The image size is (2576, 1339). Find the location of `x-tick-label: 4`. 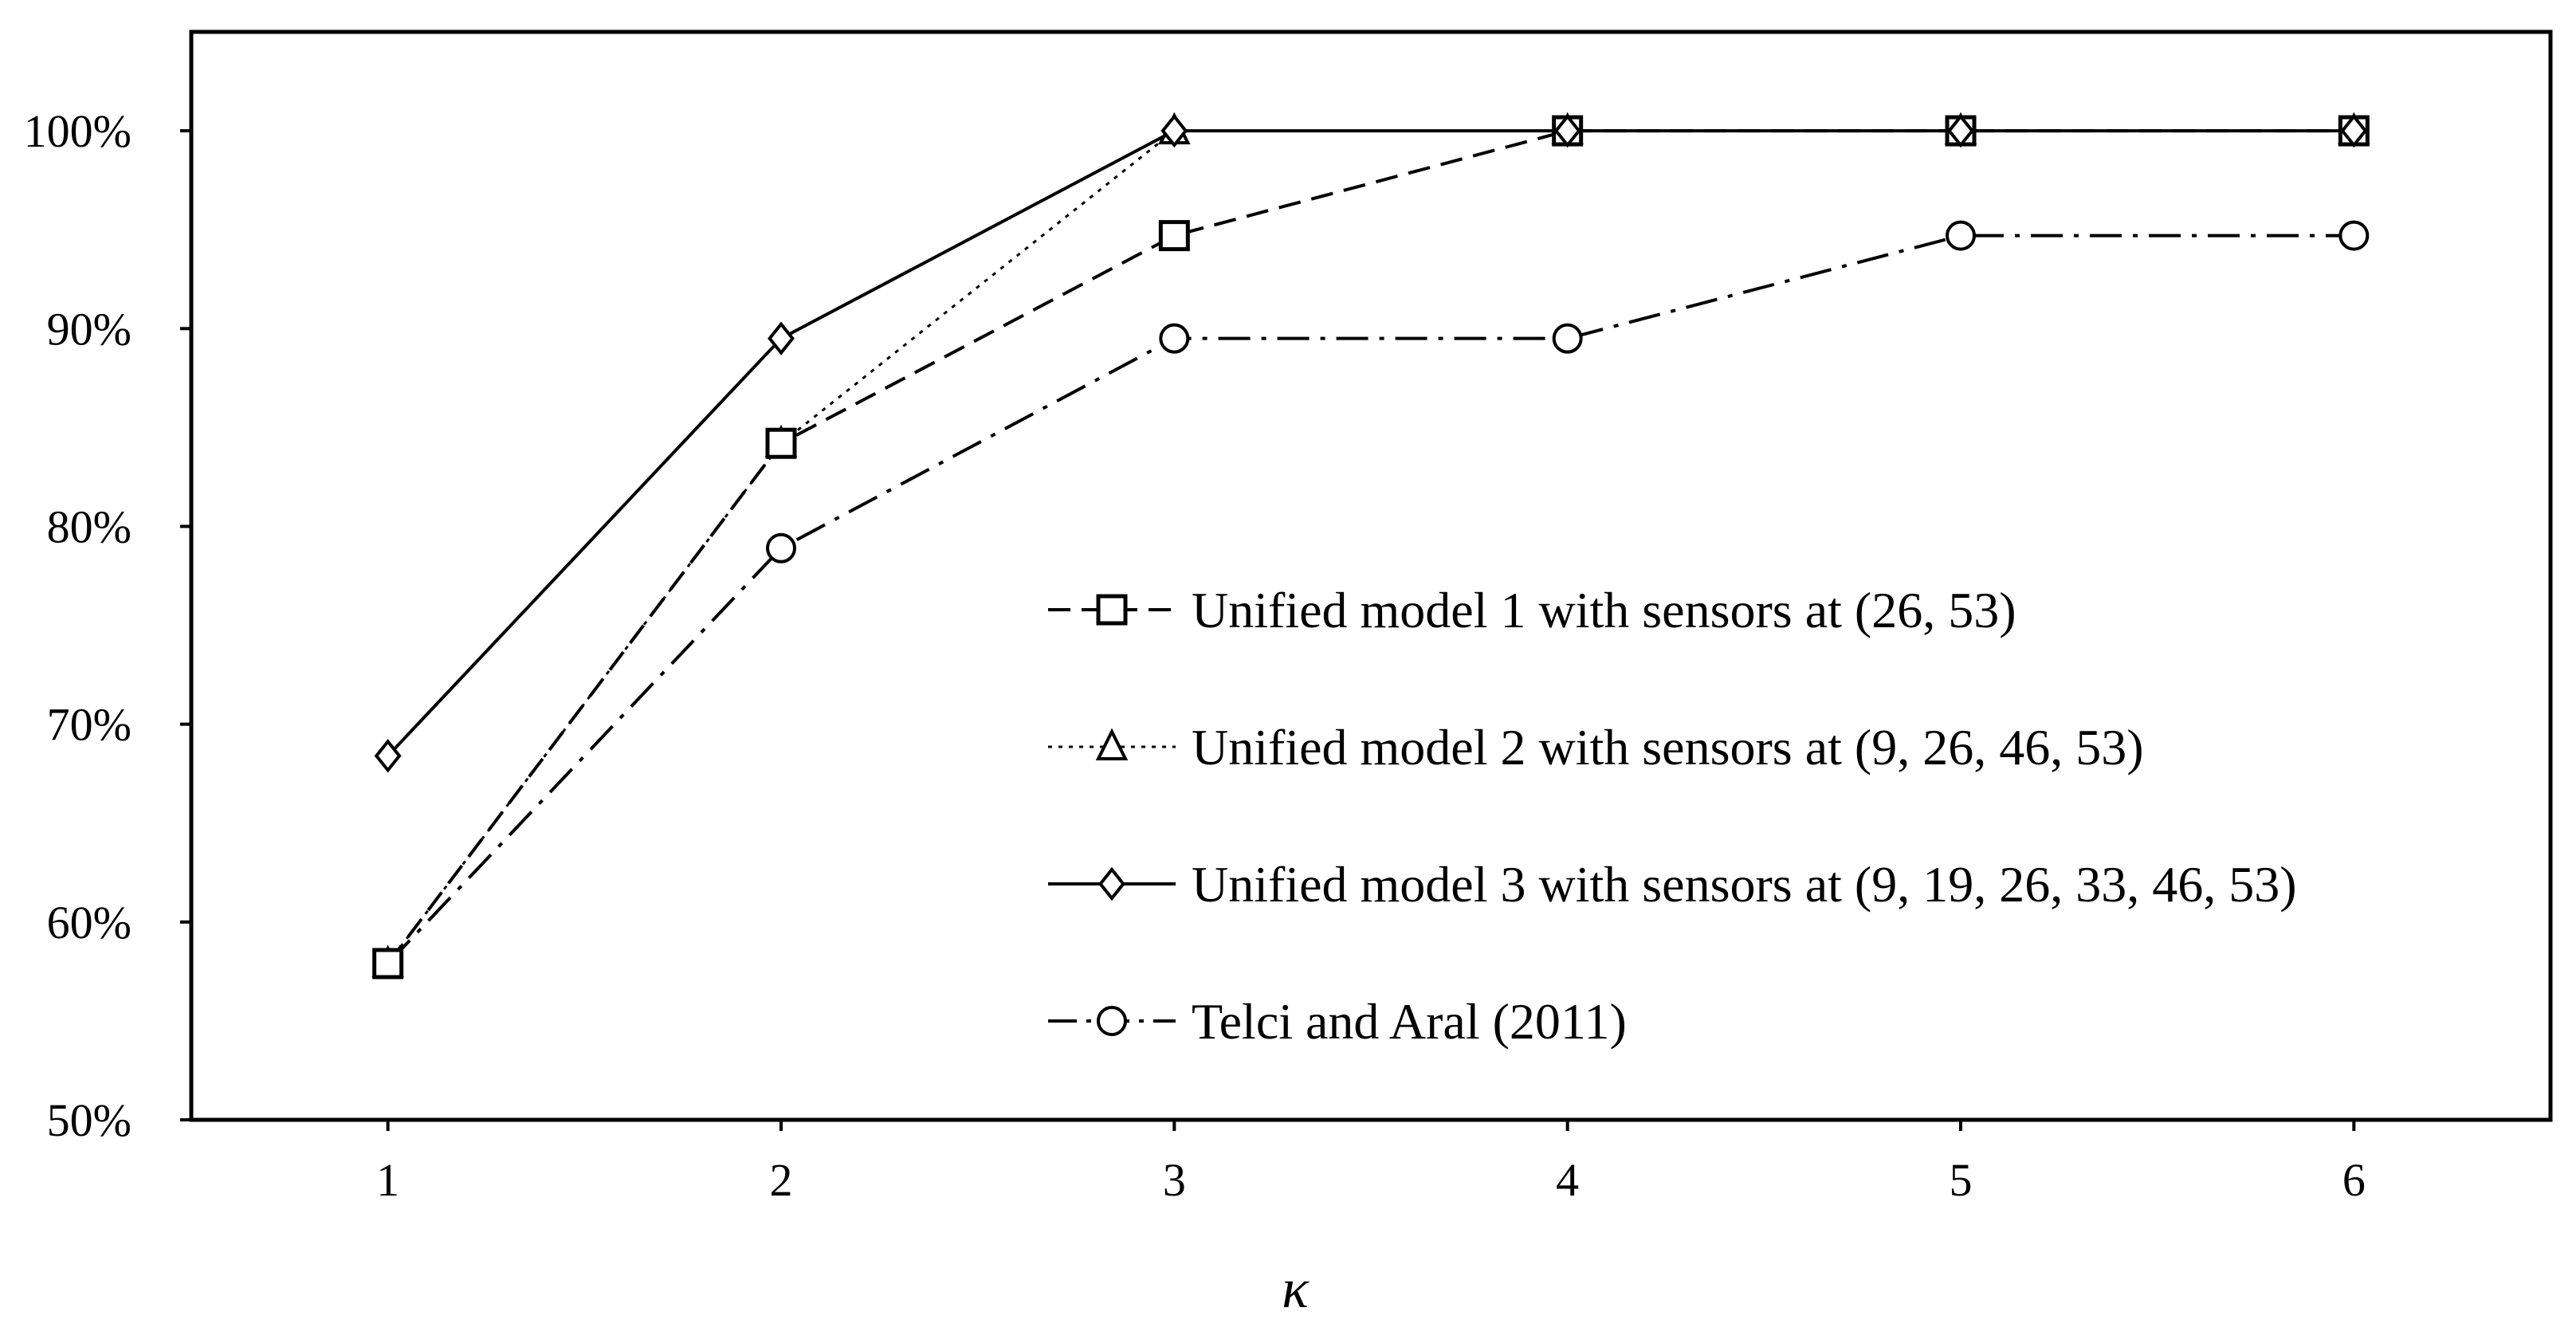

x-tick-label: 4 is located at coordinates (1567, 1180).